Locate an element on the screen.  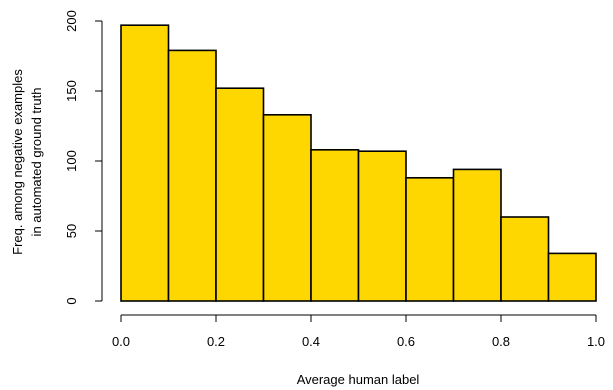
x-tick-label: 0.4 is located at coordinates (311, 341).